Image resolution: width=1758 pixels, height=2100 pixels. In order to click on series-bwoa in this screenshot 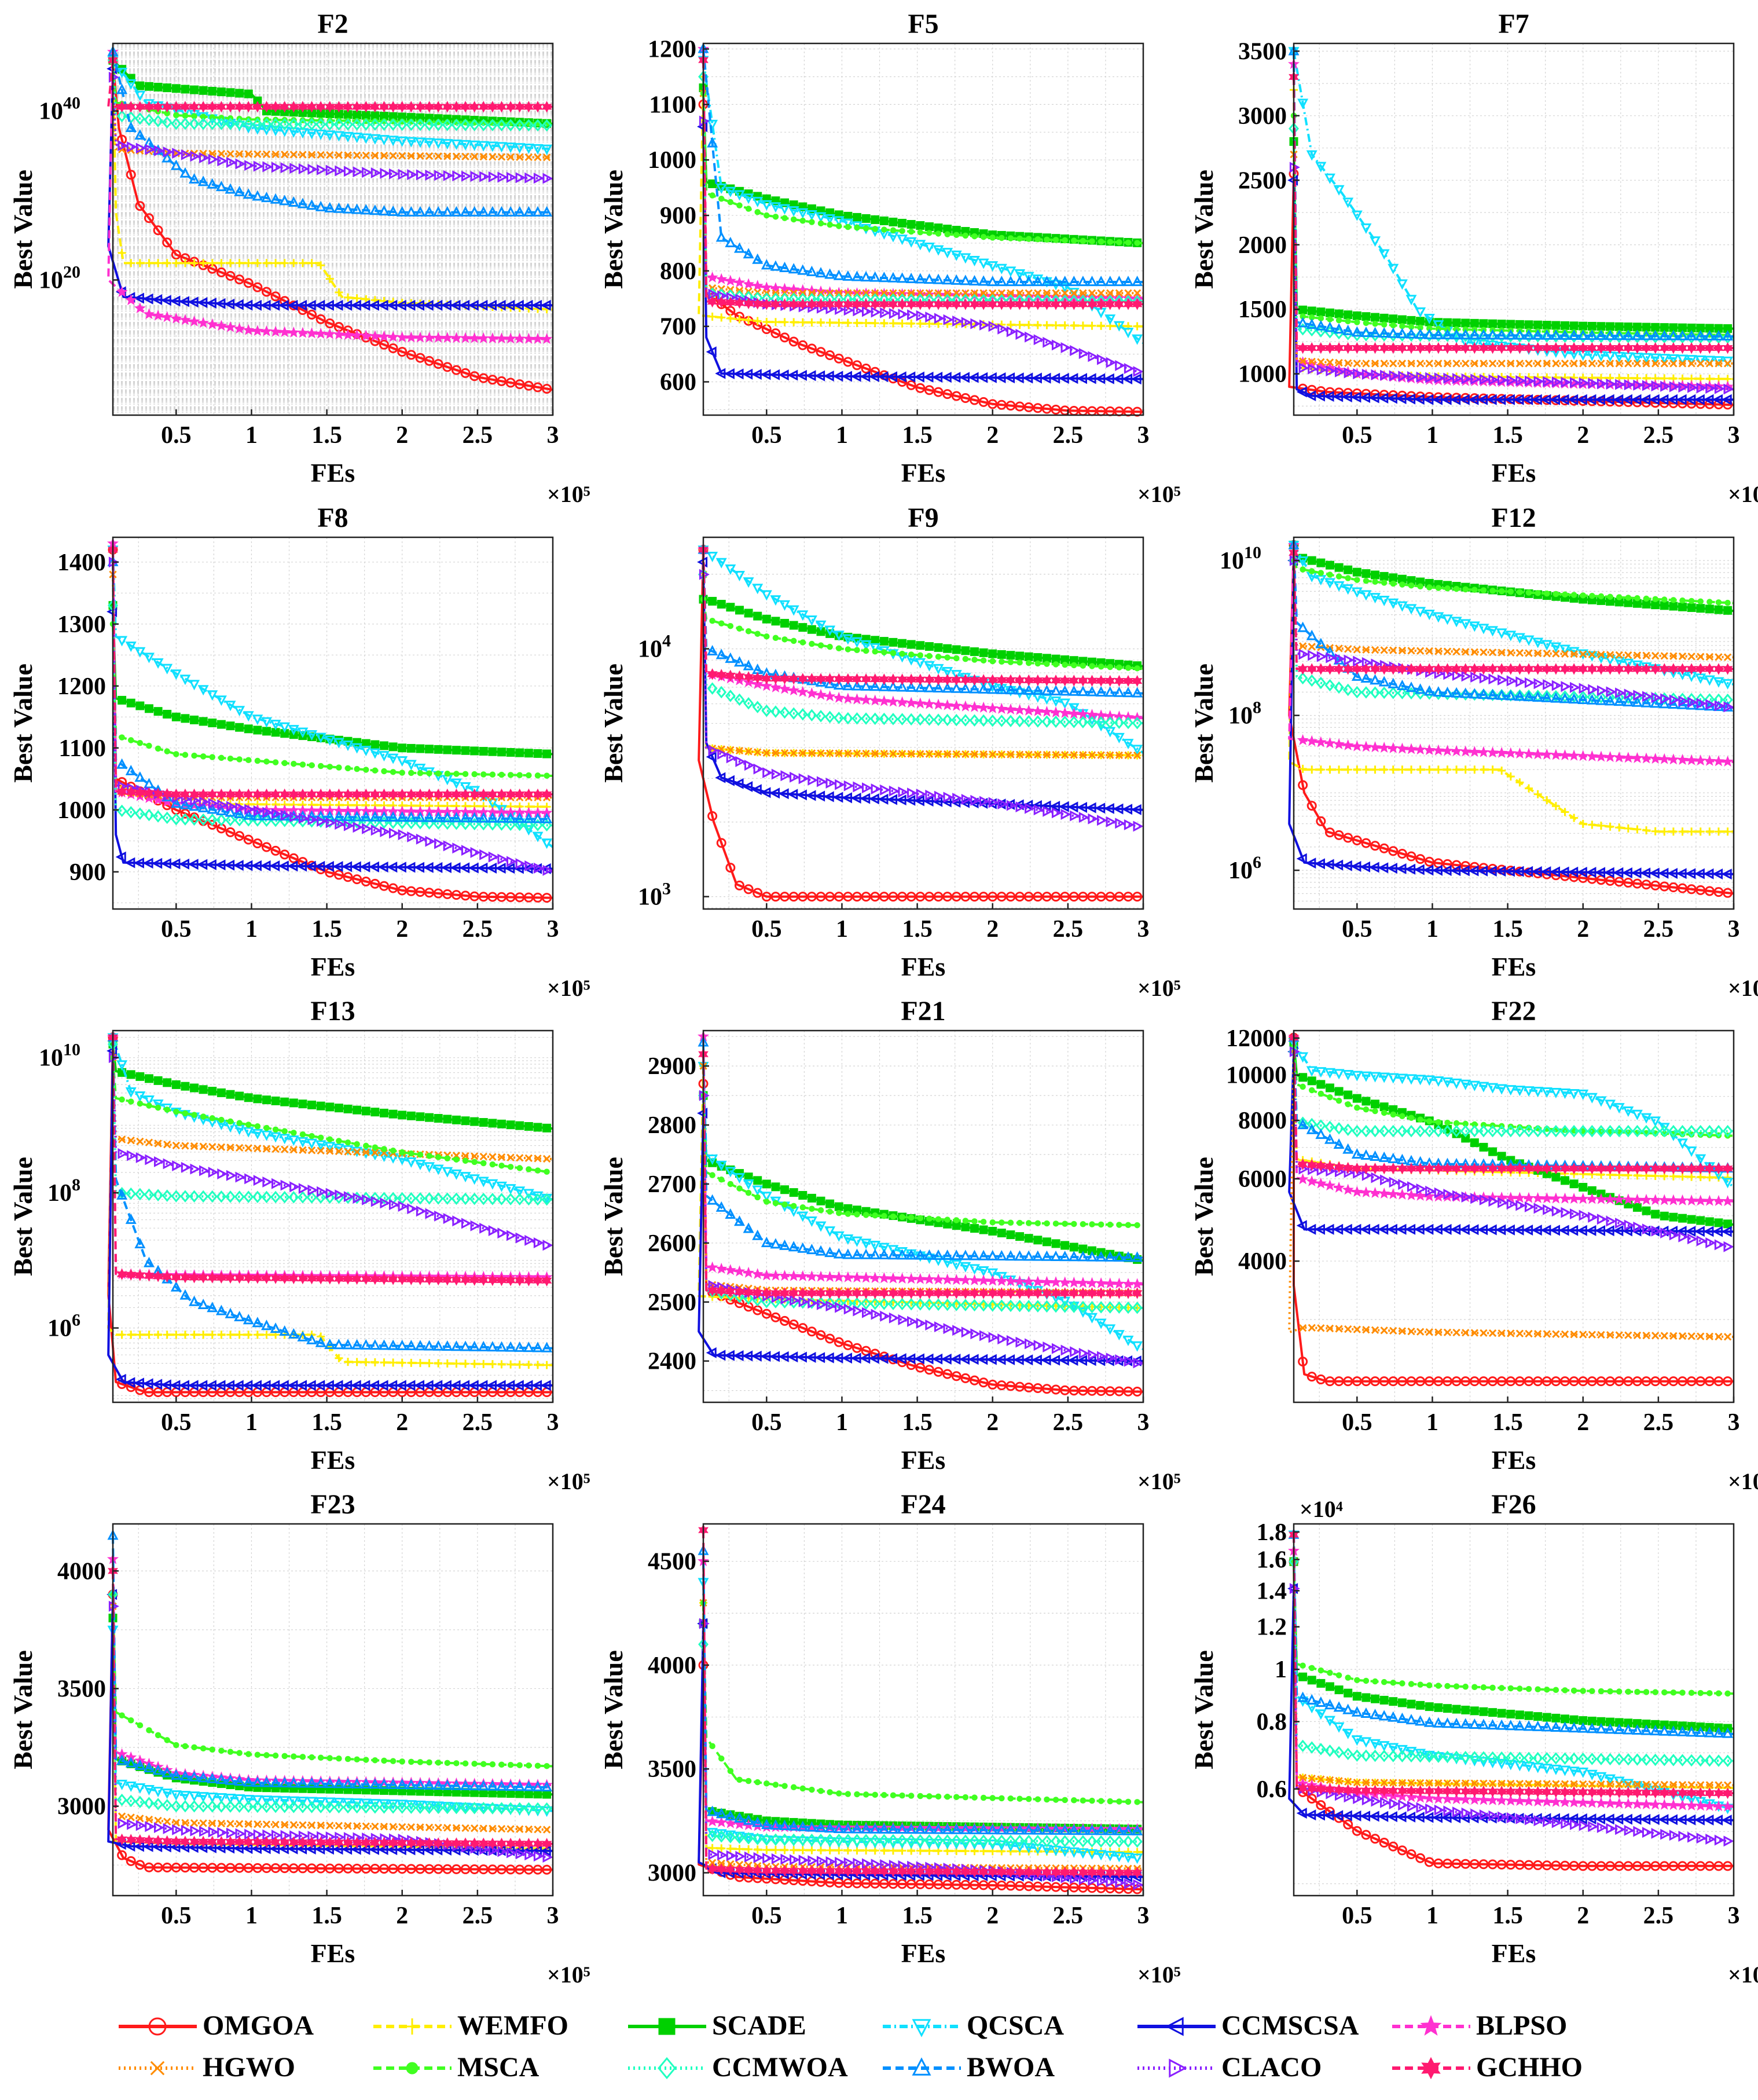, I will do `click(330, 131)`.